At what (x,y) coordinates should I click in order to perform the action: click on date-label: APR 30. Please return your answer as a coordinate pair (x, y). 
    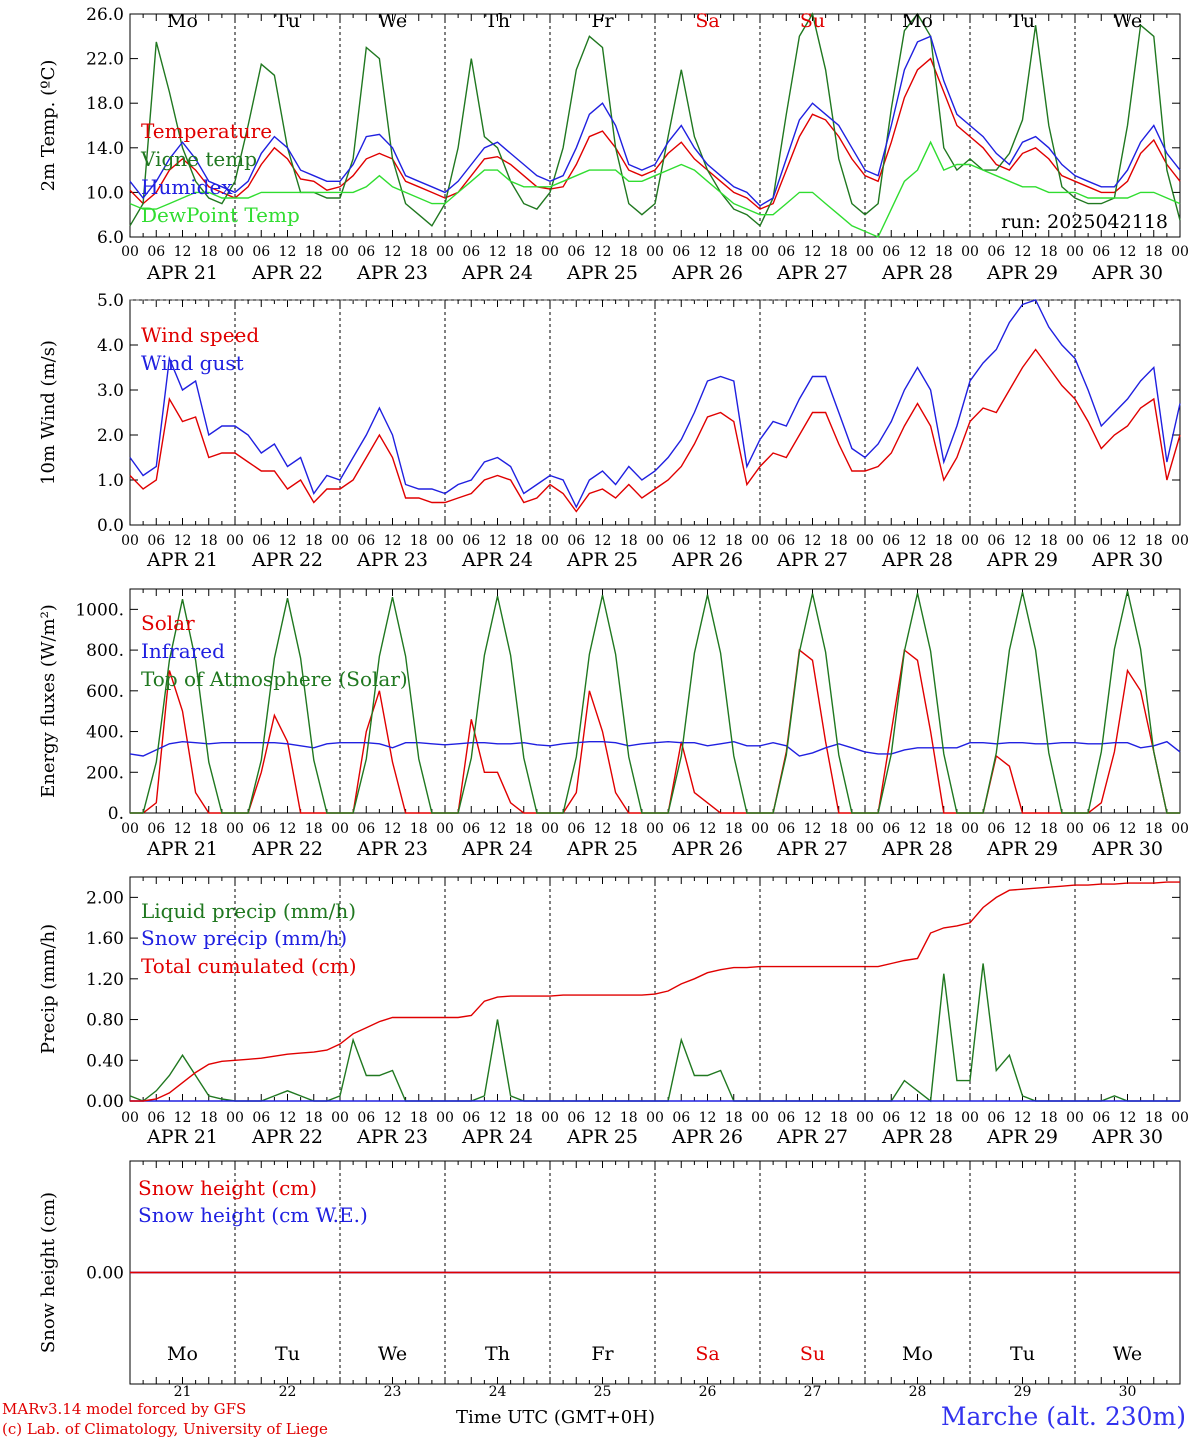
    Looking at the image, I should click on (1127, 273).